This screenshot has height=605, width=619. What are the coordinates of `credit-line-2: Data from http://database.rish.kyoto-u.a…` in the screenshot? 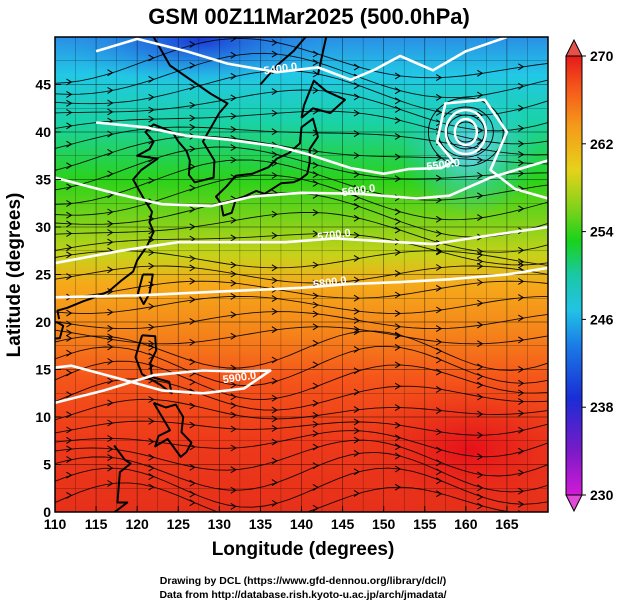 It's located at (302, 595).